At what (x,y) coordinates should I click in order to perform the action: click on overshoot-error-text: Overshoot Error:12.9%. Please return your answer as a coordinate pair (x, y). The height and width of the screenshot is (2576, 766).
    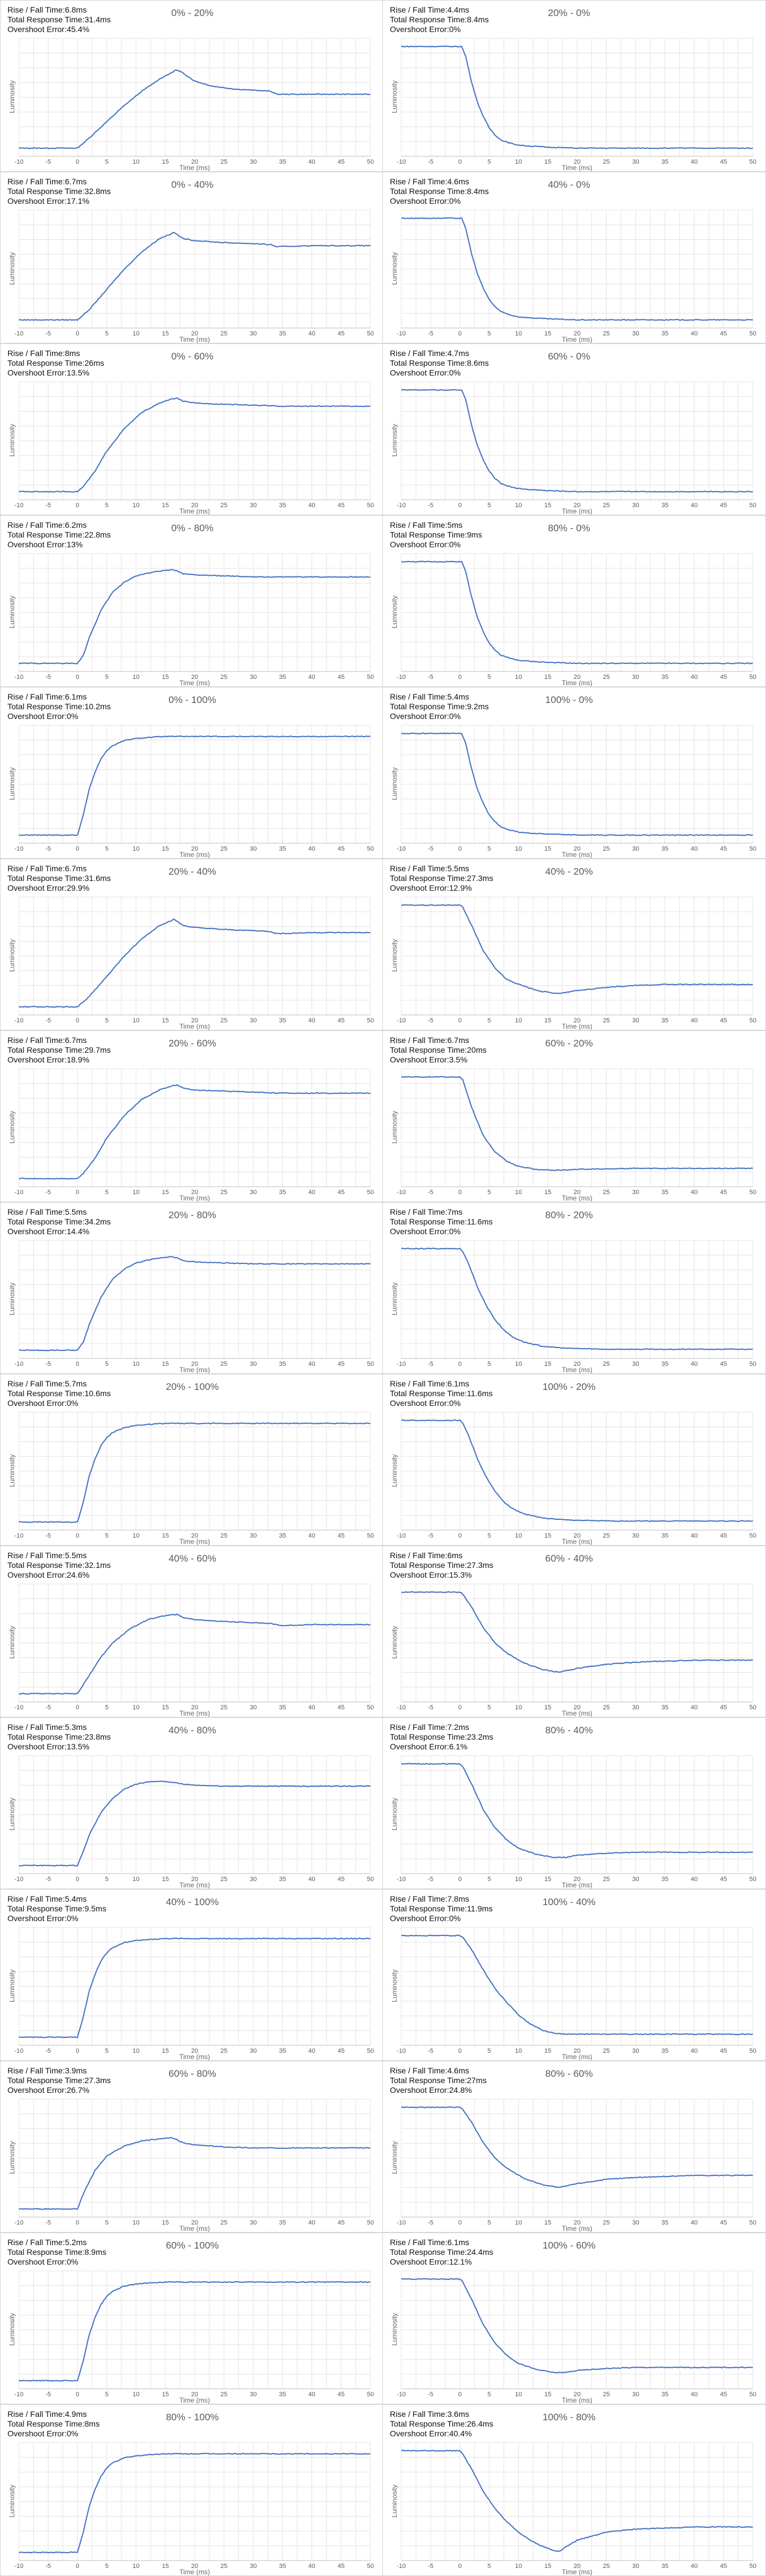
    Looking at the image, I should click on (431, 887).